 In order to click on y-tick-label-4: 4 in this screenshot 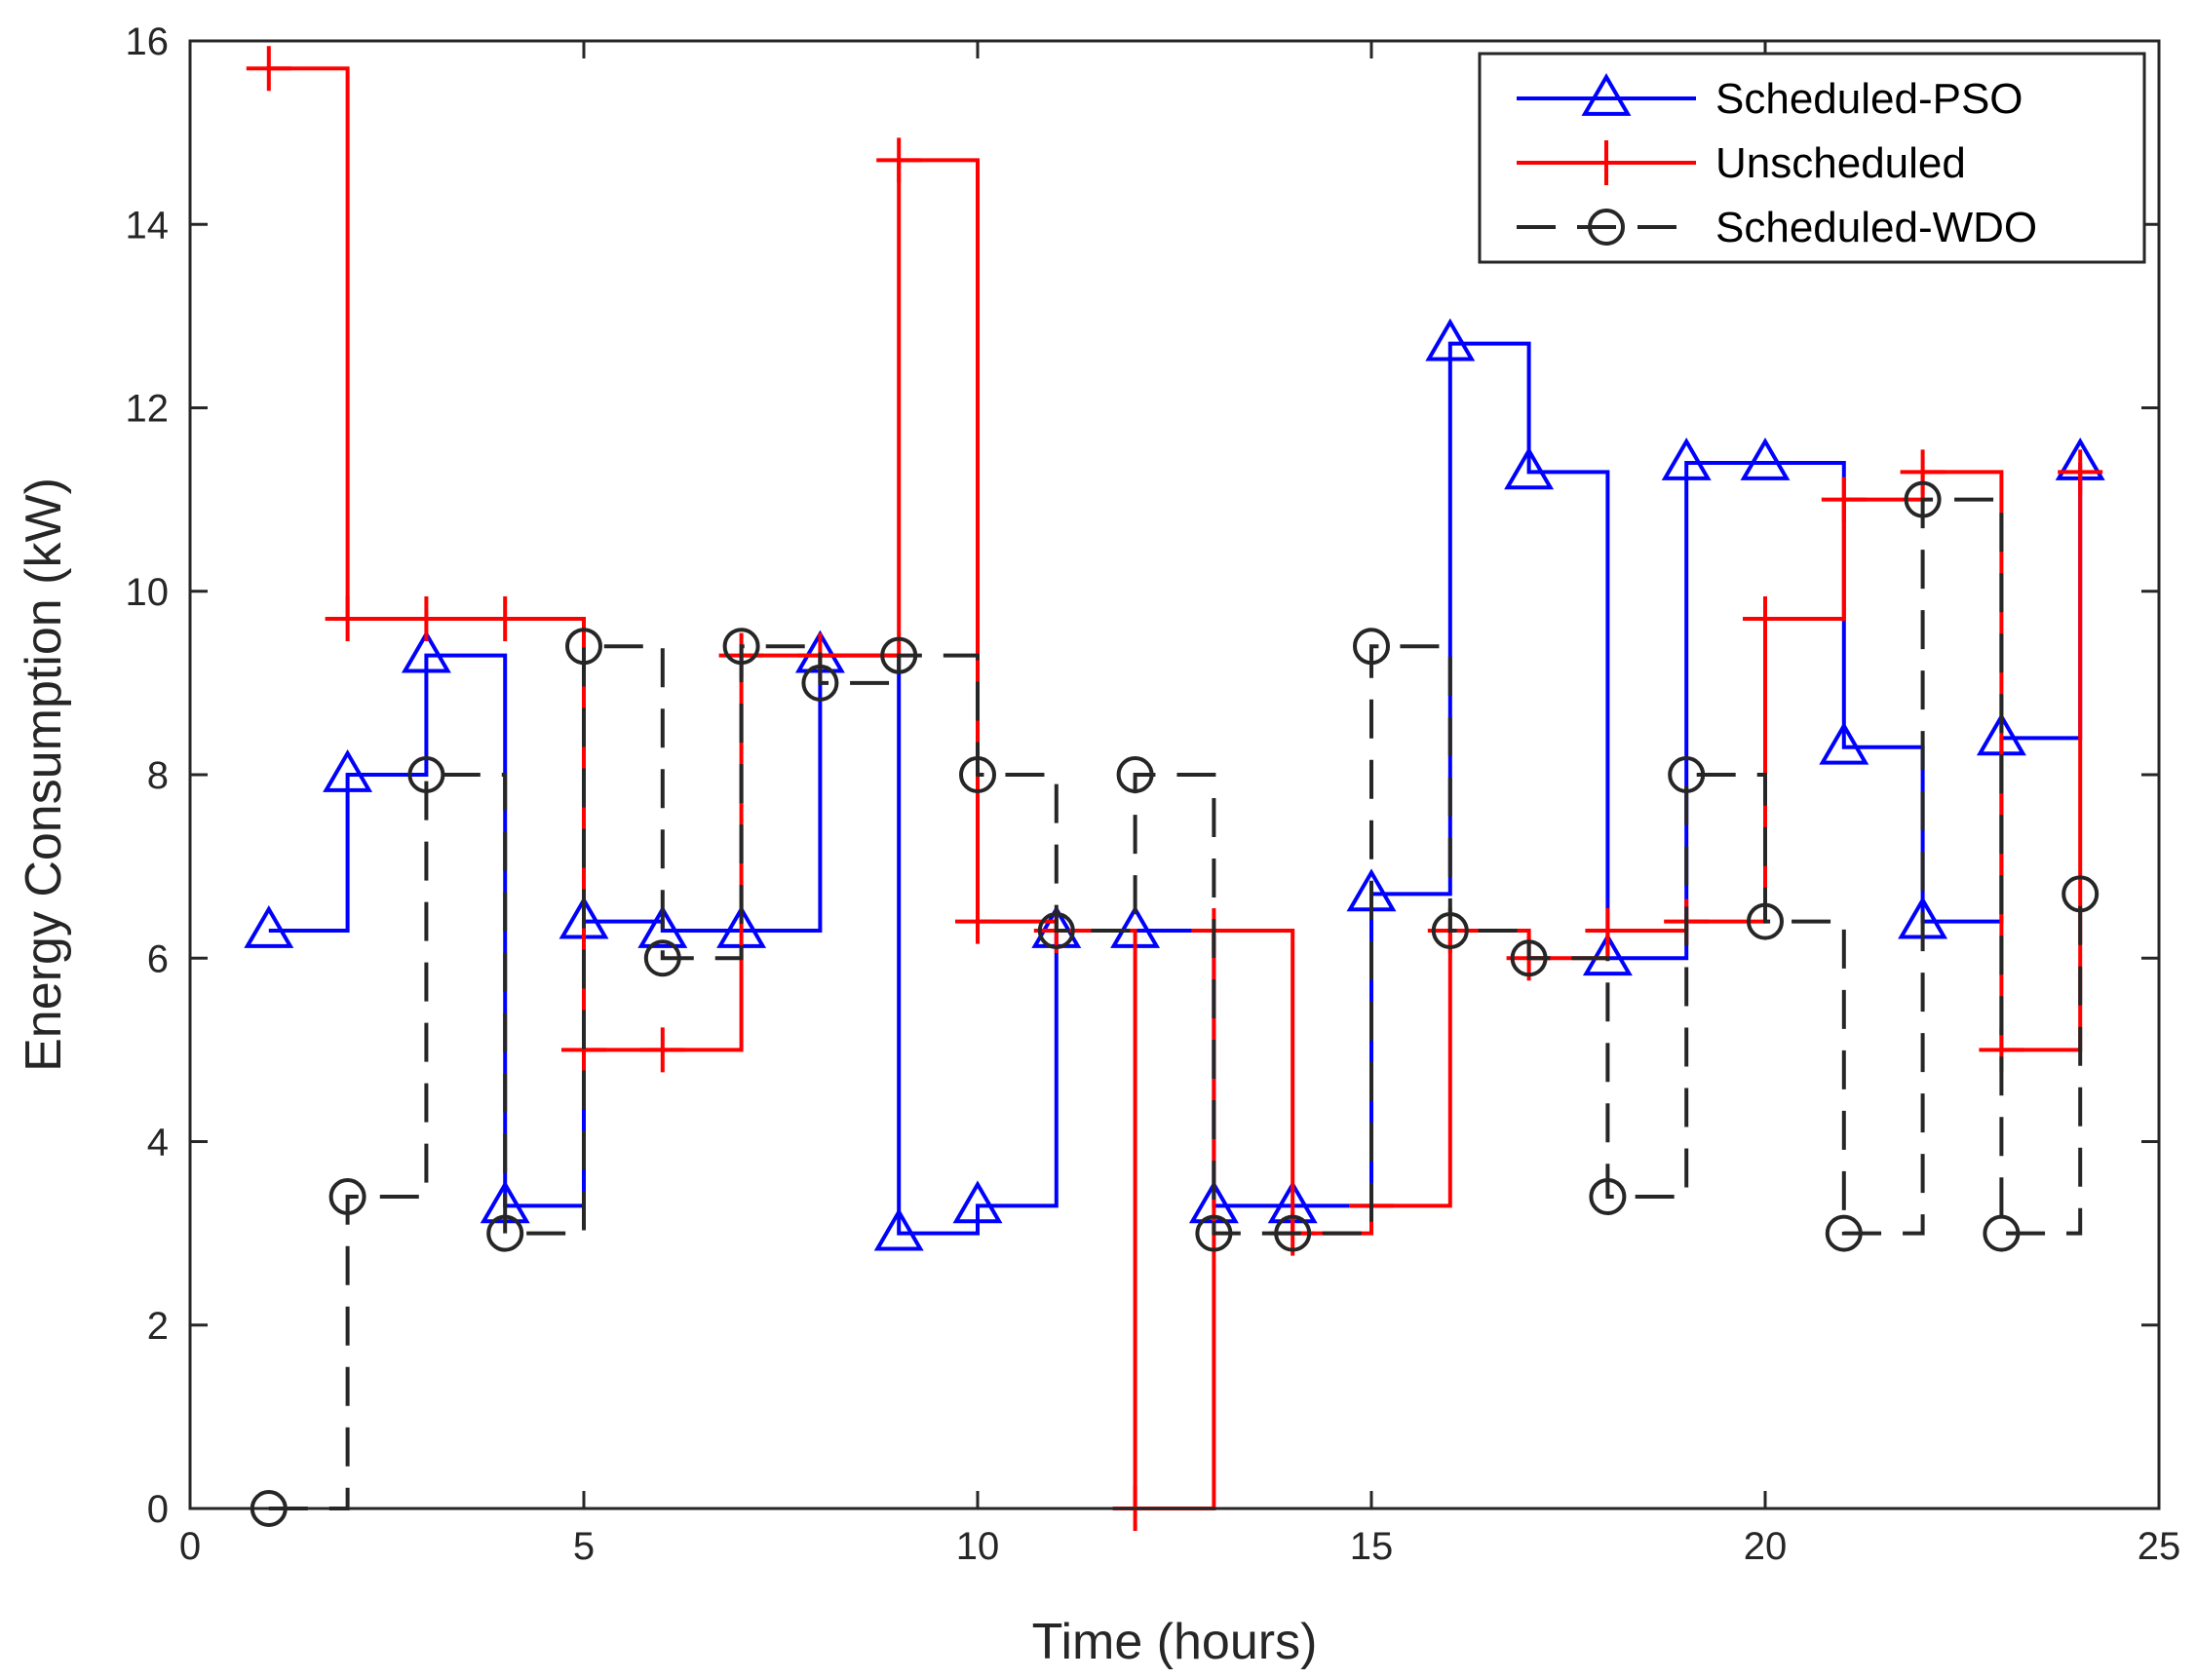, I will do `click(158, 1143)`.